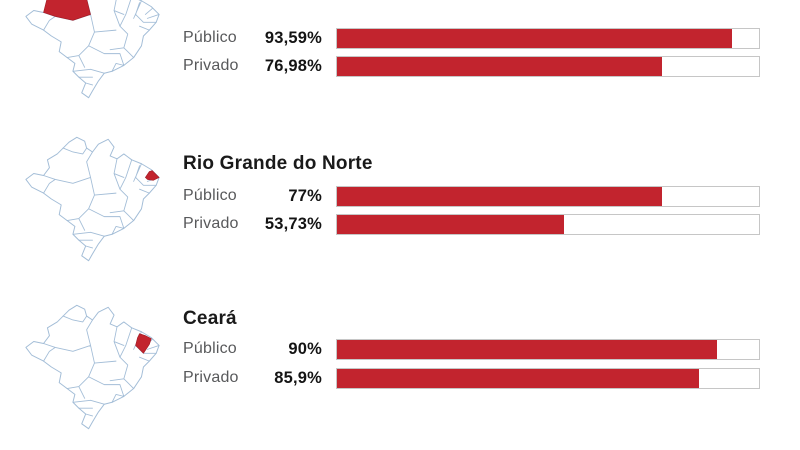 This screenshot has height=450, width=800. Describe the element at coordinates (298, 377) in the screenshot. I see `value-label: 85,9%` at that location.